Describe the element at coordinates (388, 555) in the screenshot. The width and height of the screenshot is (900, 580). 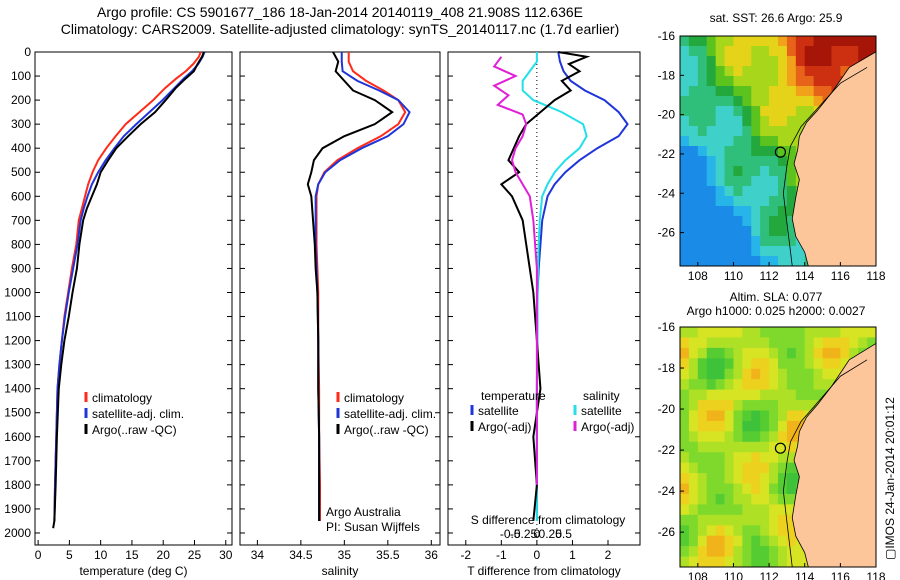
I see `salinity-xtick-label: 35.5` at that location.